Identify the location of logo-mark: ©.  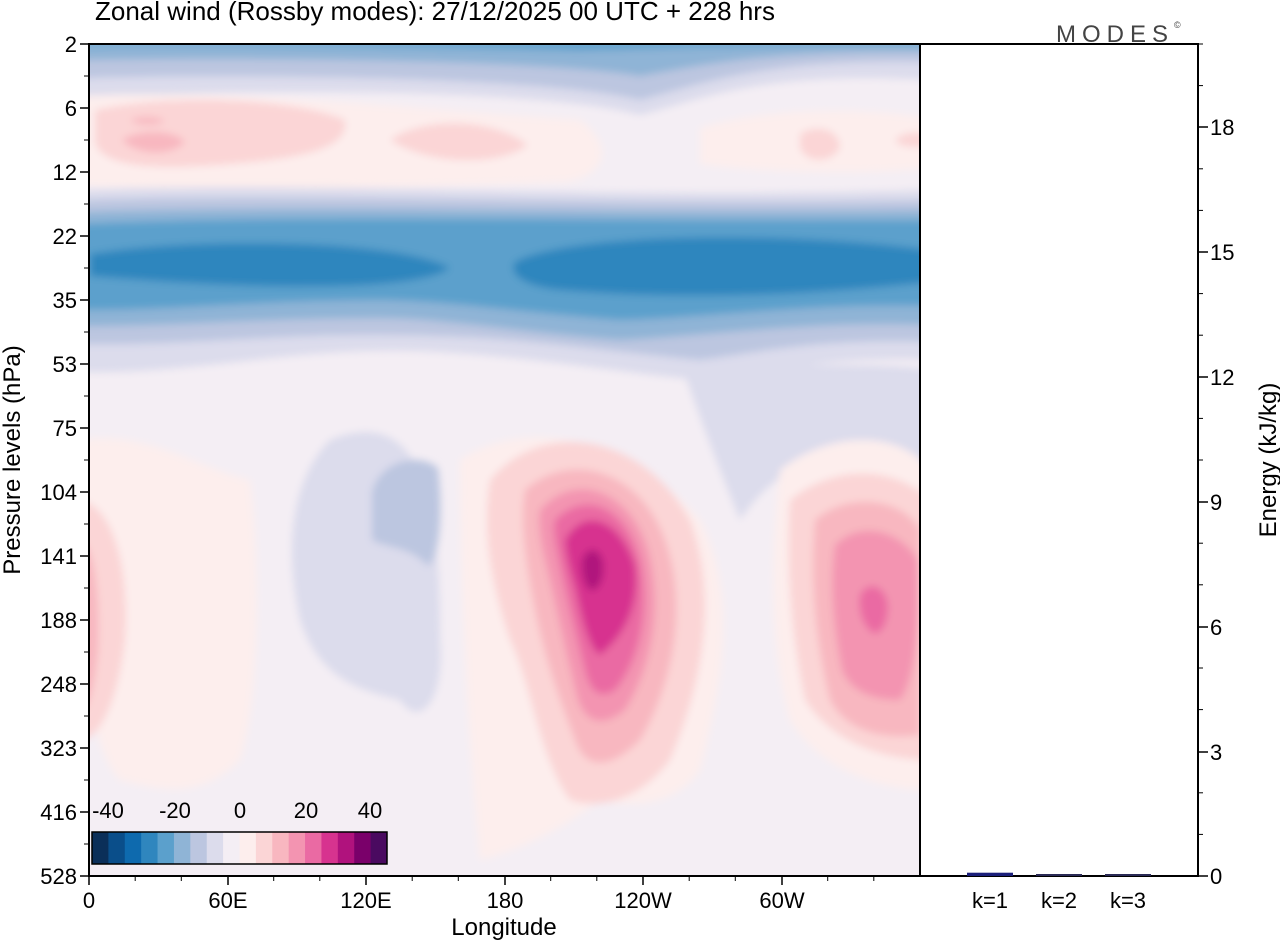
(1177, 25).